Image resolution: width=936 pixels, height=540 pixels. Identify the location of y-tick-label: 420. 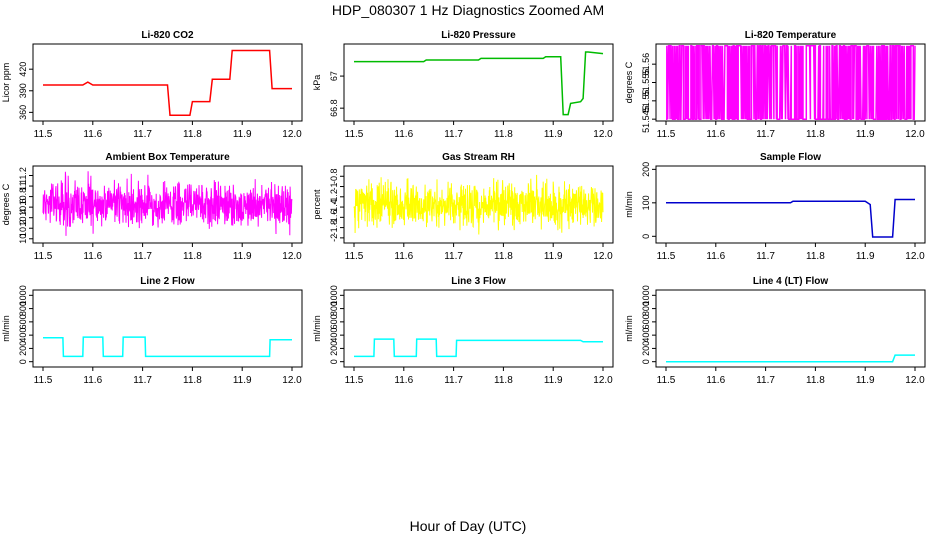
(23, 69).